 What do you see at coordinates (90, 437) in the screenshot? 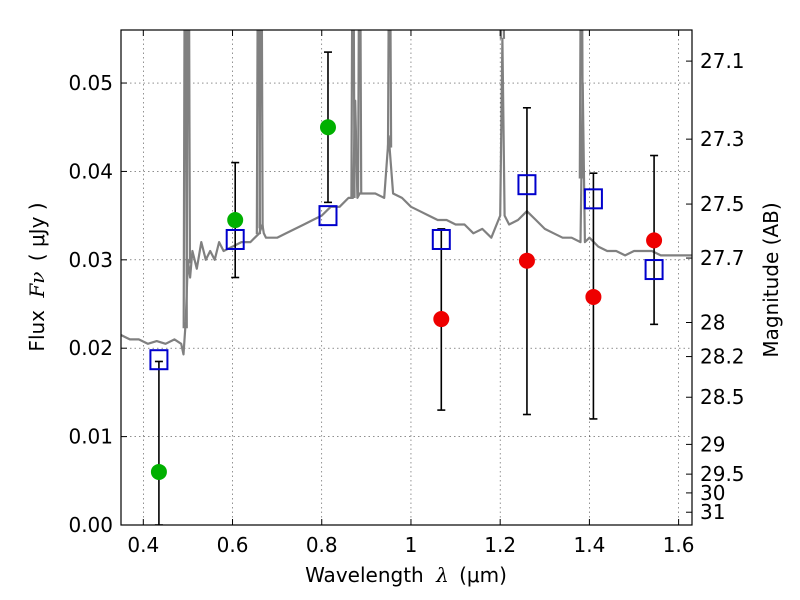
I see `y-tick-label: 0.01` at bounding box center [90, 437].